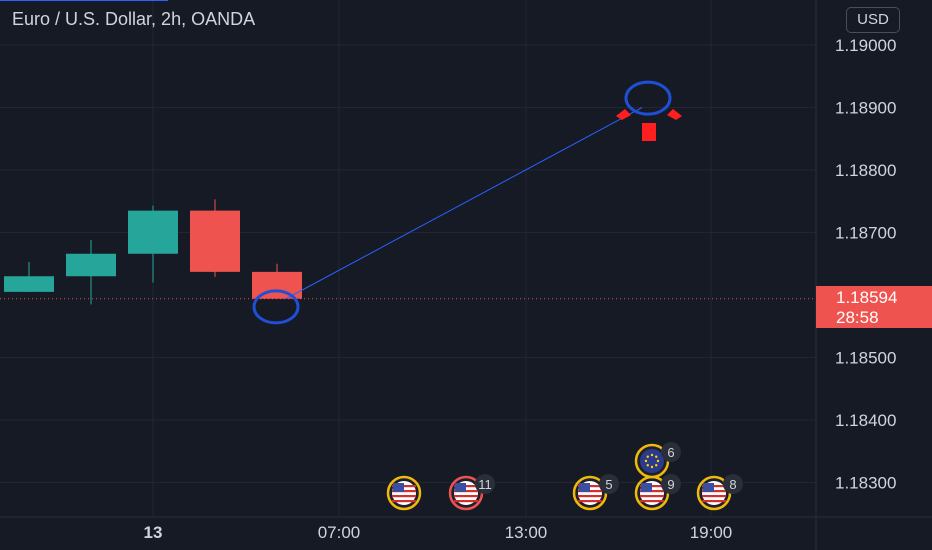  Describe the element at coordinates (526, 532) in the screenshot. I see `x-tick-label: 13:00` at that location.